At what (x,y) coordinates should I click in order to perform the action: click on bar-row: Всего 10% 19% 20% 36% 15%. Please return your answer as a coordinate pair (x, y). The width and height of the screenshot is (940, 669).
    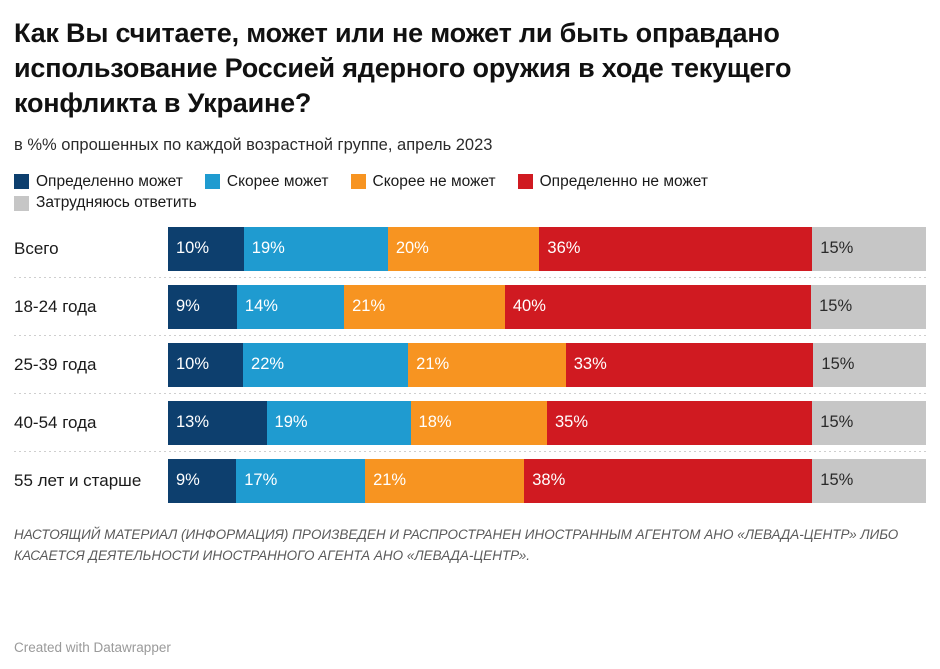
    Looking at the image, I should click on (470, 252).